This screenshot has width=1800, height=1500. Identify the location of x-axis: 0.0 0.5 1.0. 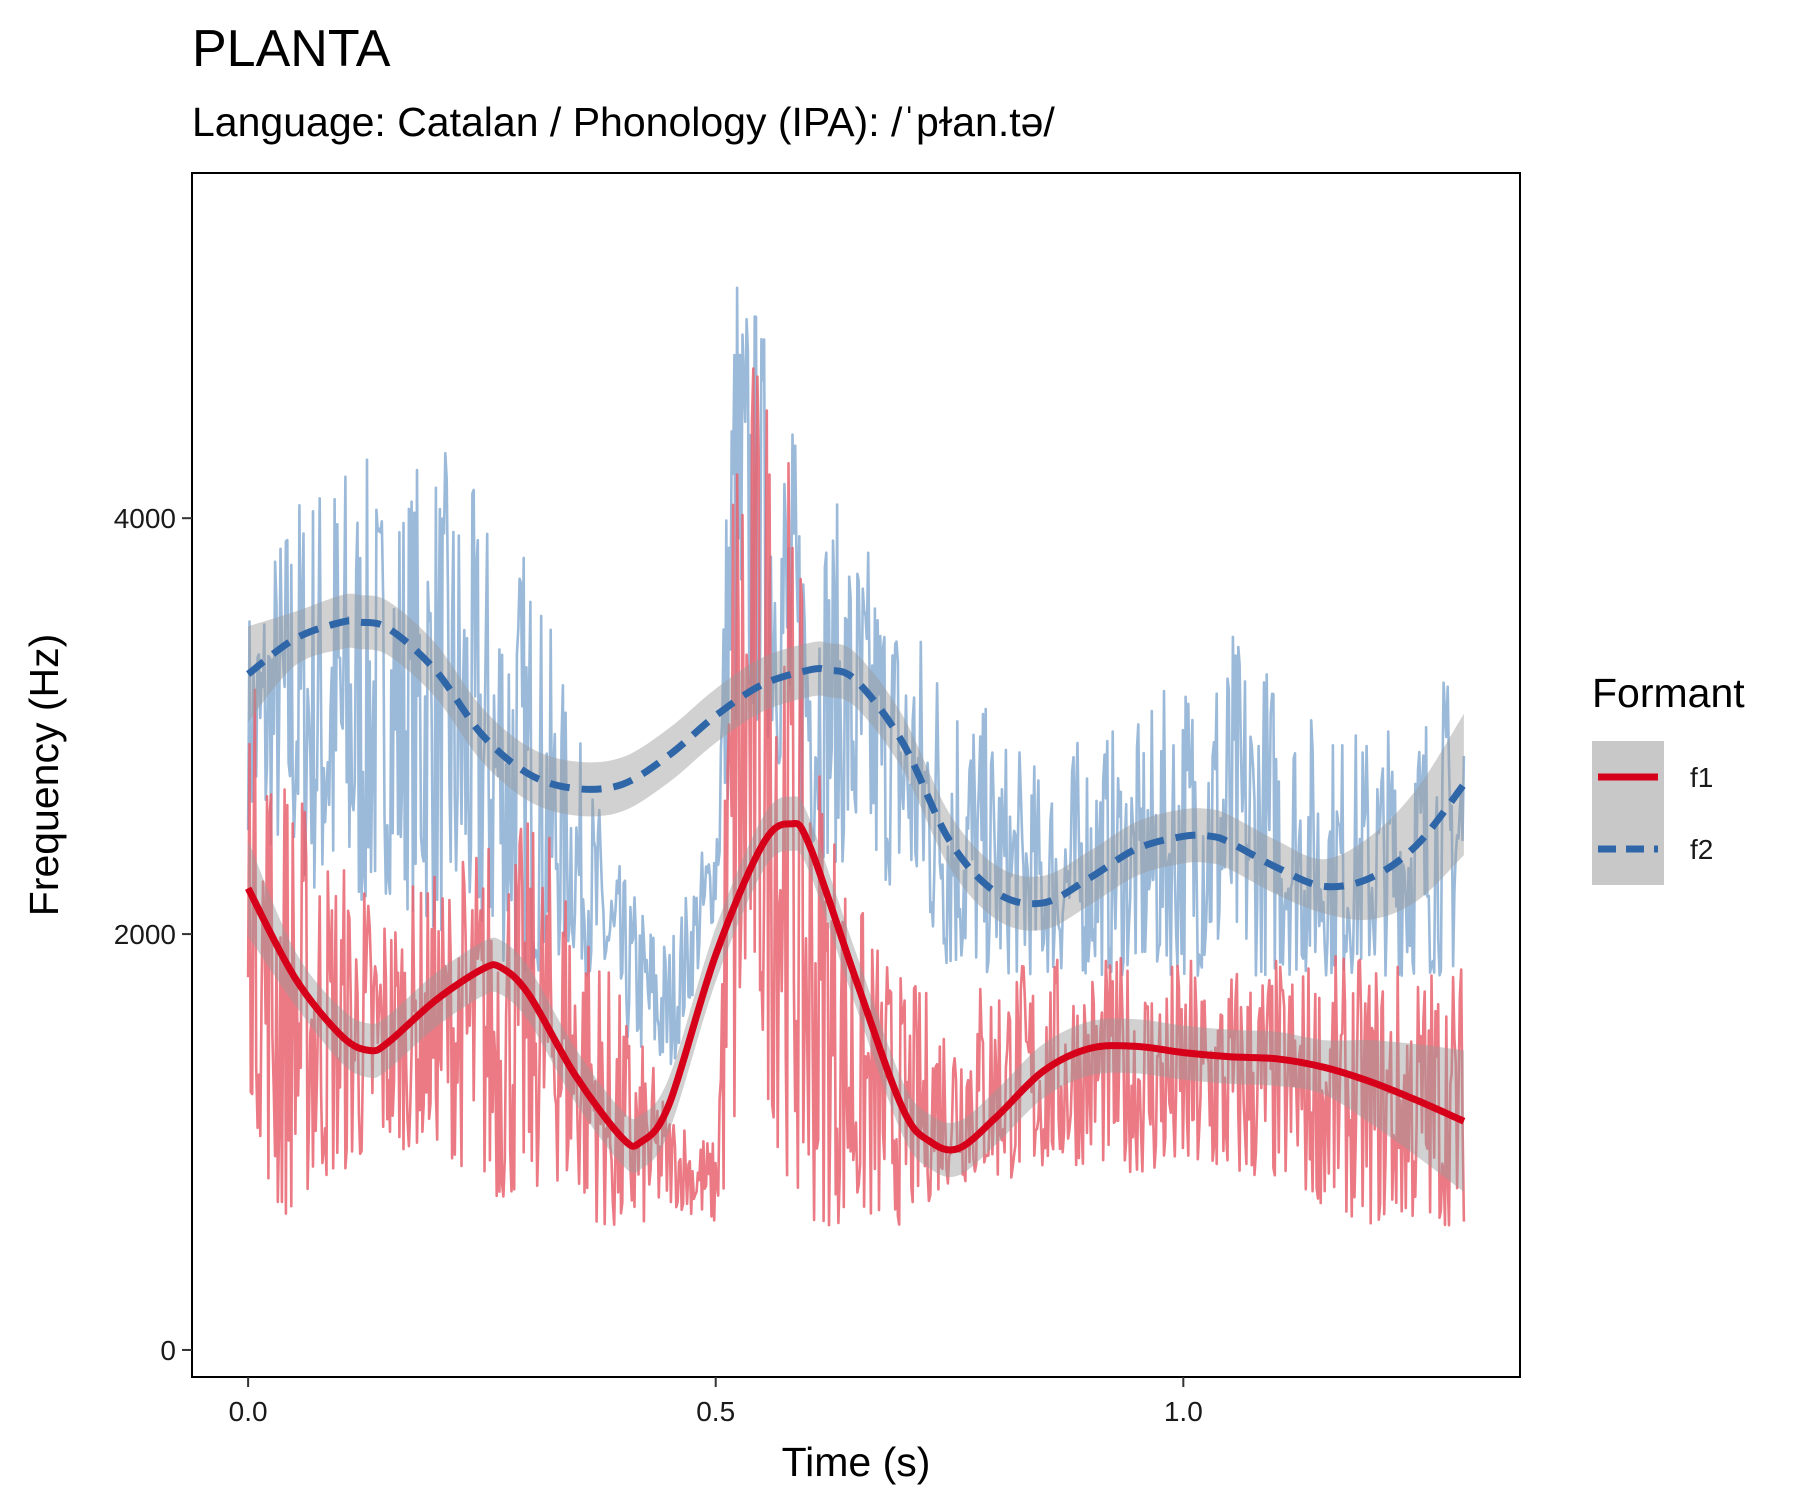
(716, 1402).